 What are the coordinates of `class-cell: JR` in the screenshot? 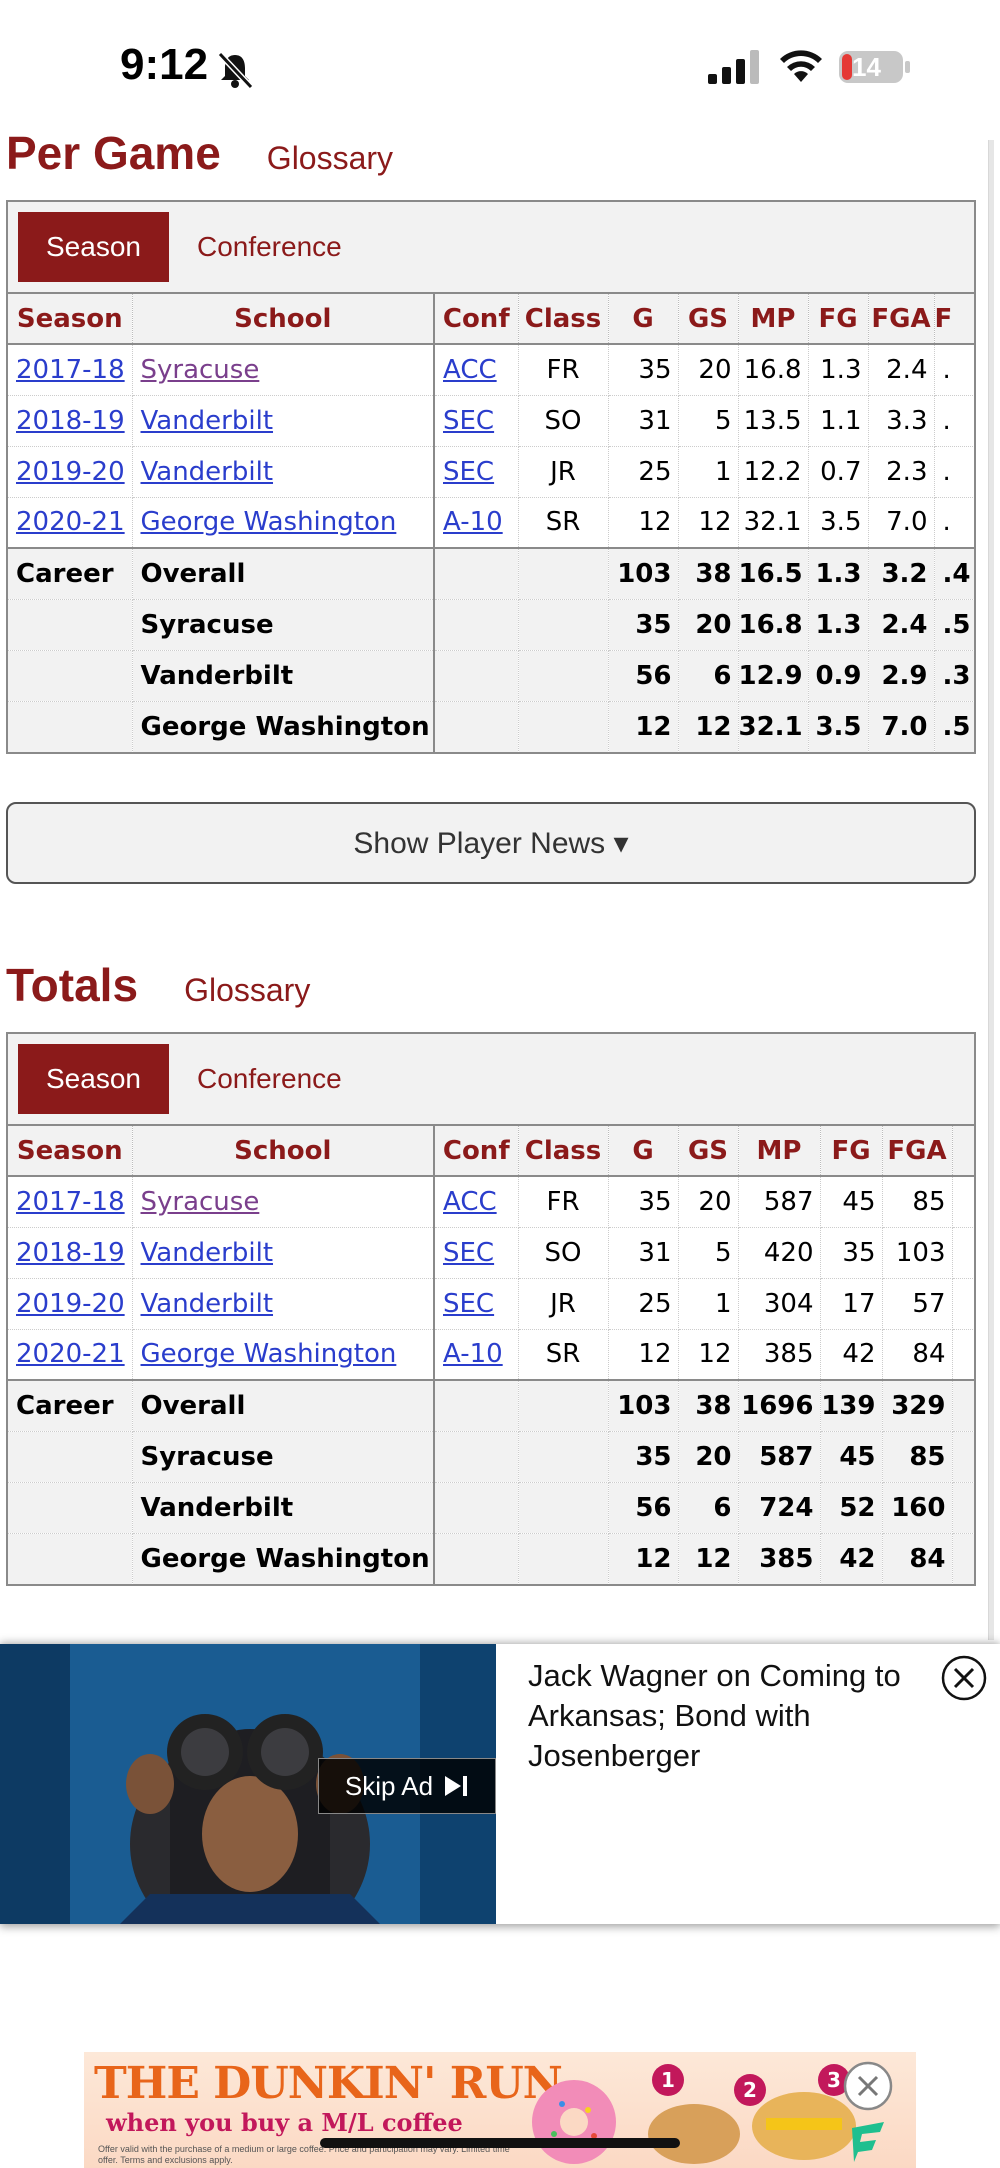 It's located at (563, 472).